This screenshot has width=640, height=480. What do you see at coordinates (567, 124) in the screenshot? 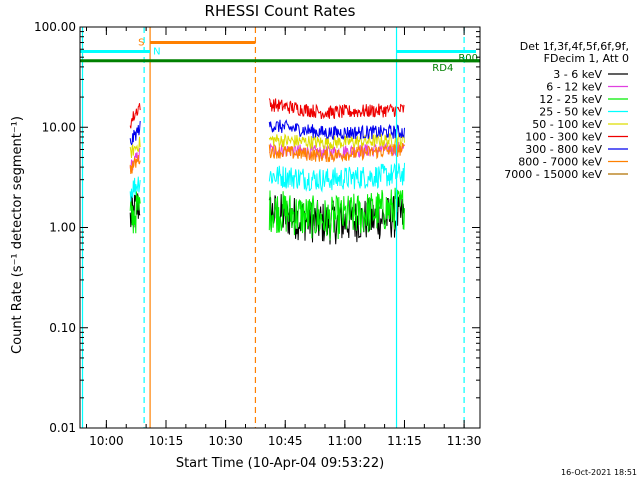
I see `legend-label: 50 - 100 keV` at bounding box center [567, 124].